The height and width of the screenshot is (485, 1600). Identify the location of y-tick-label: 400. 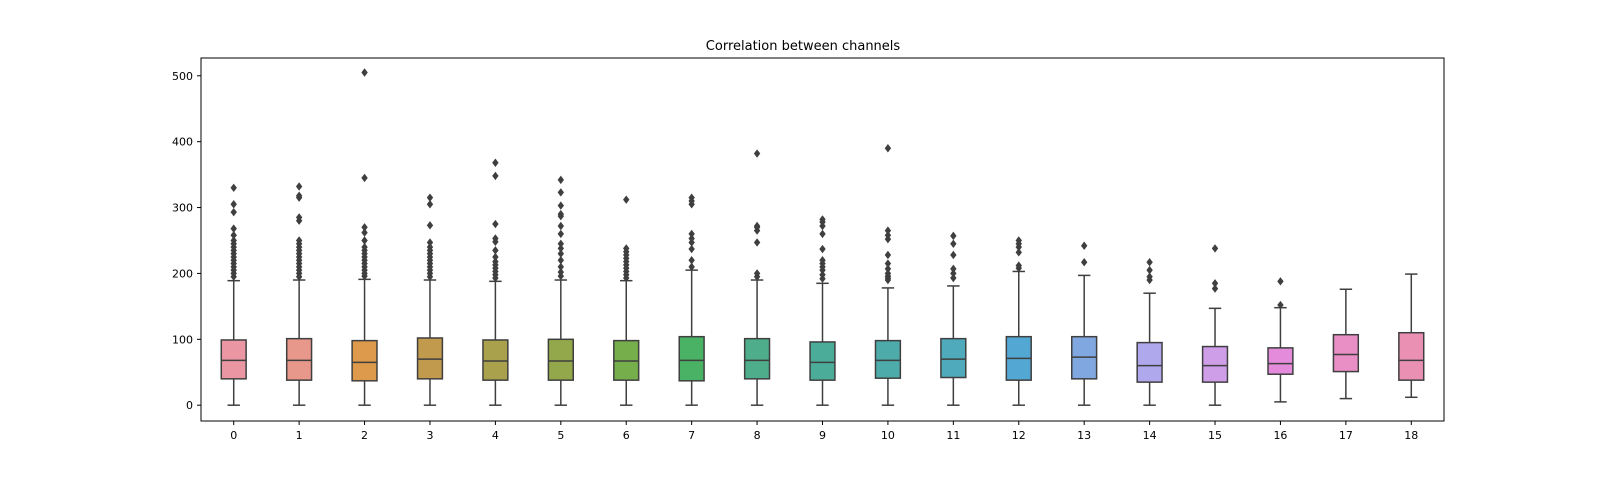
(182, 142).